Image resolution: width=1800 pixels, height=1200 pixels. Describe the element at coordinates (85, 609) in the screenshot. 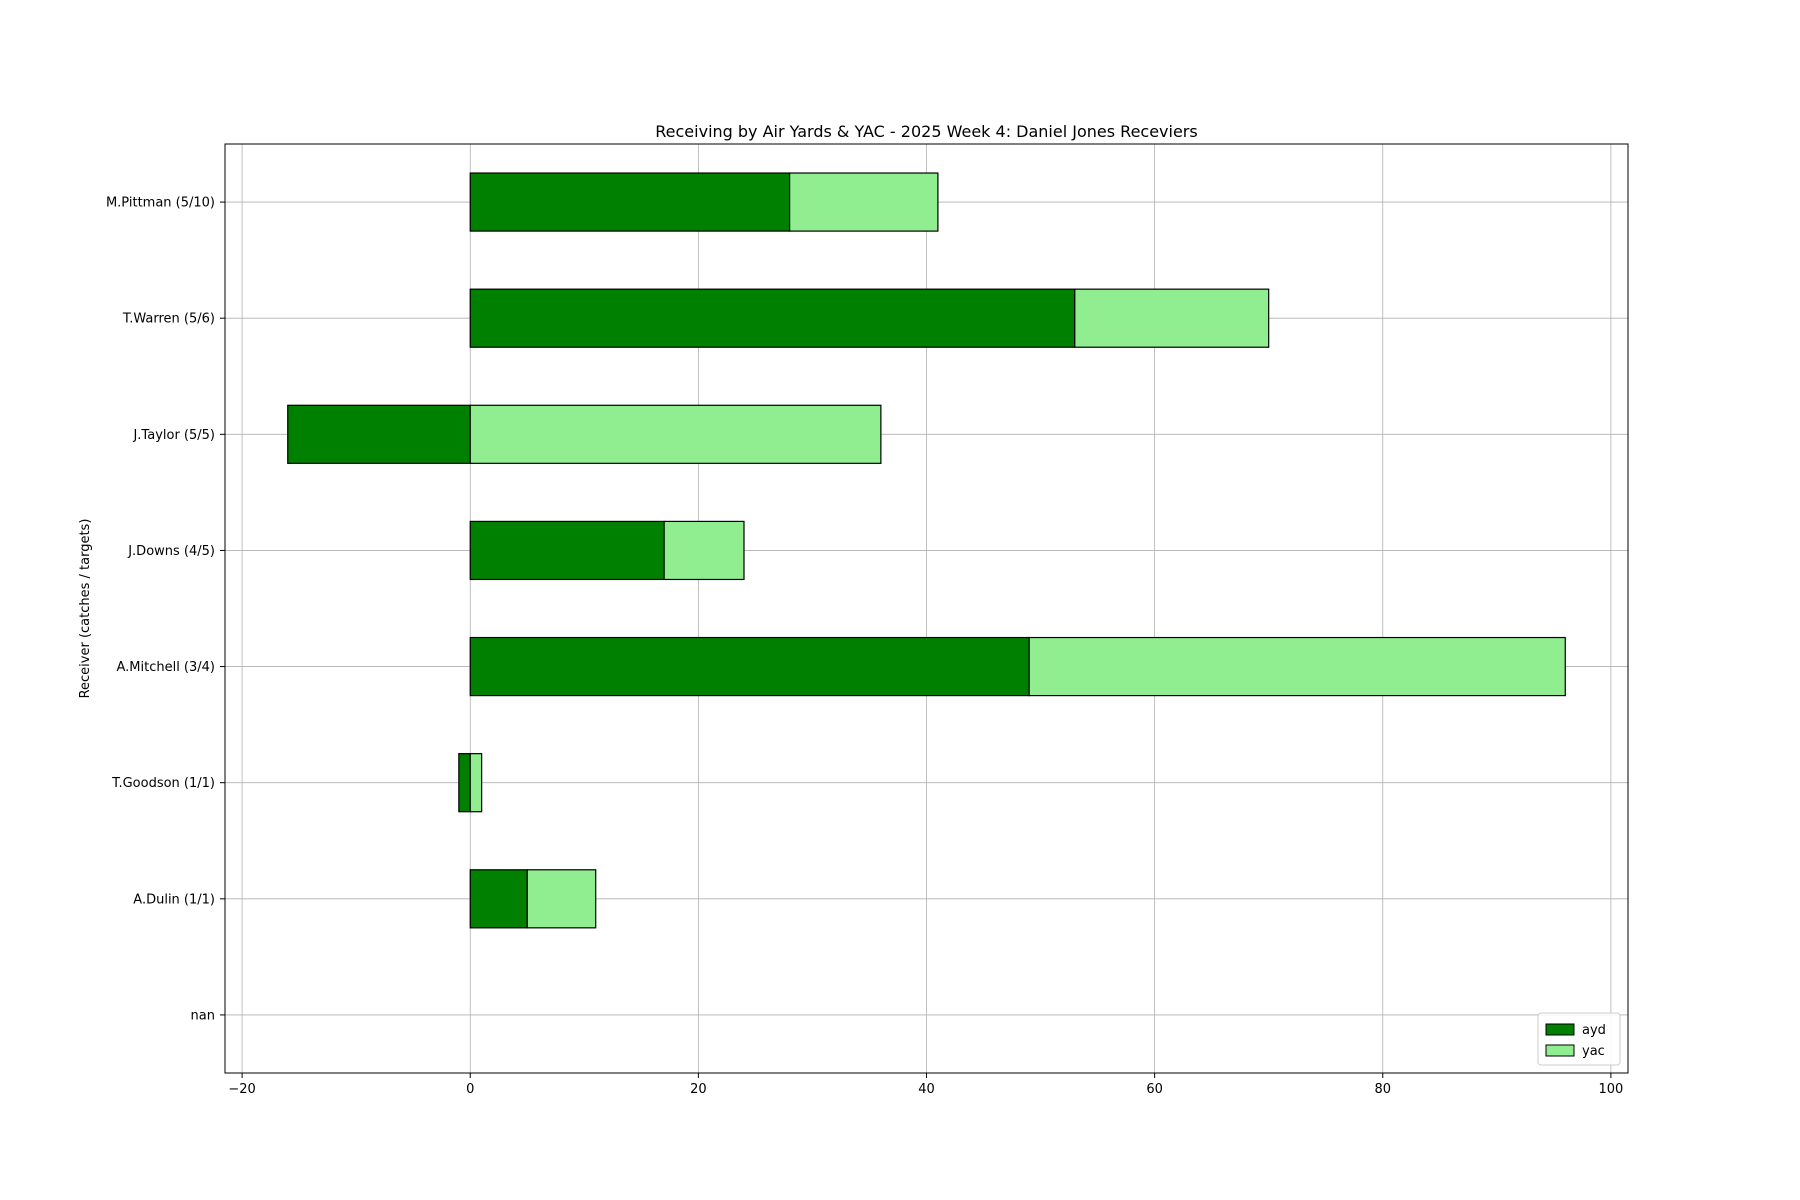

I see `y-axis-label: Receiver (catches / targets)` at that location.